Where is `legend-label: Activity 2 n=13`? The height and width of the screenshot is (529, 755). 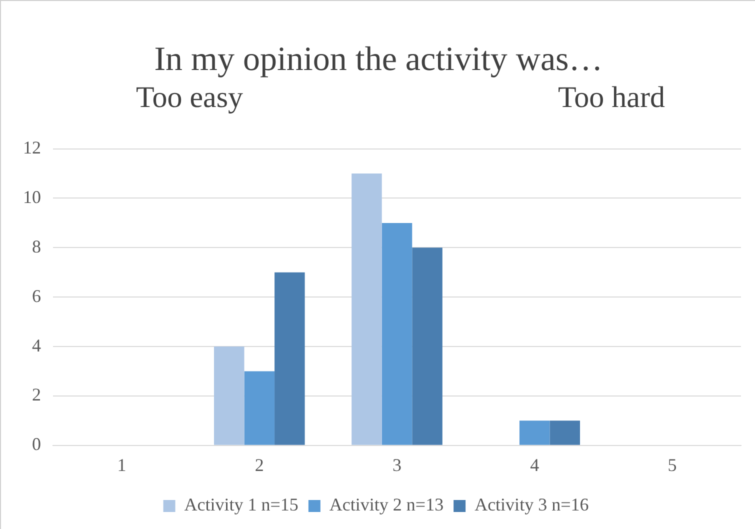 legend-label: Activity 2 n=13 is located at coordinates (386, 504).